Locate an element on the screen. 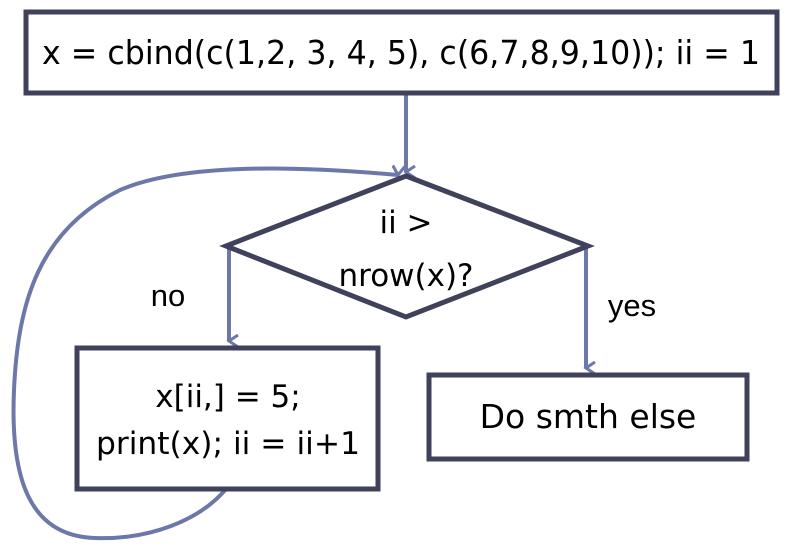 The image size is (798, 554). loop-body-node: x[ii,] = 5; print(x); ii = ii+1 is located at coordinates (227, 418).